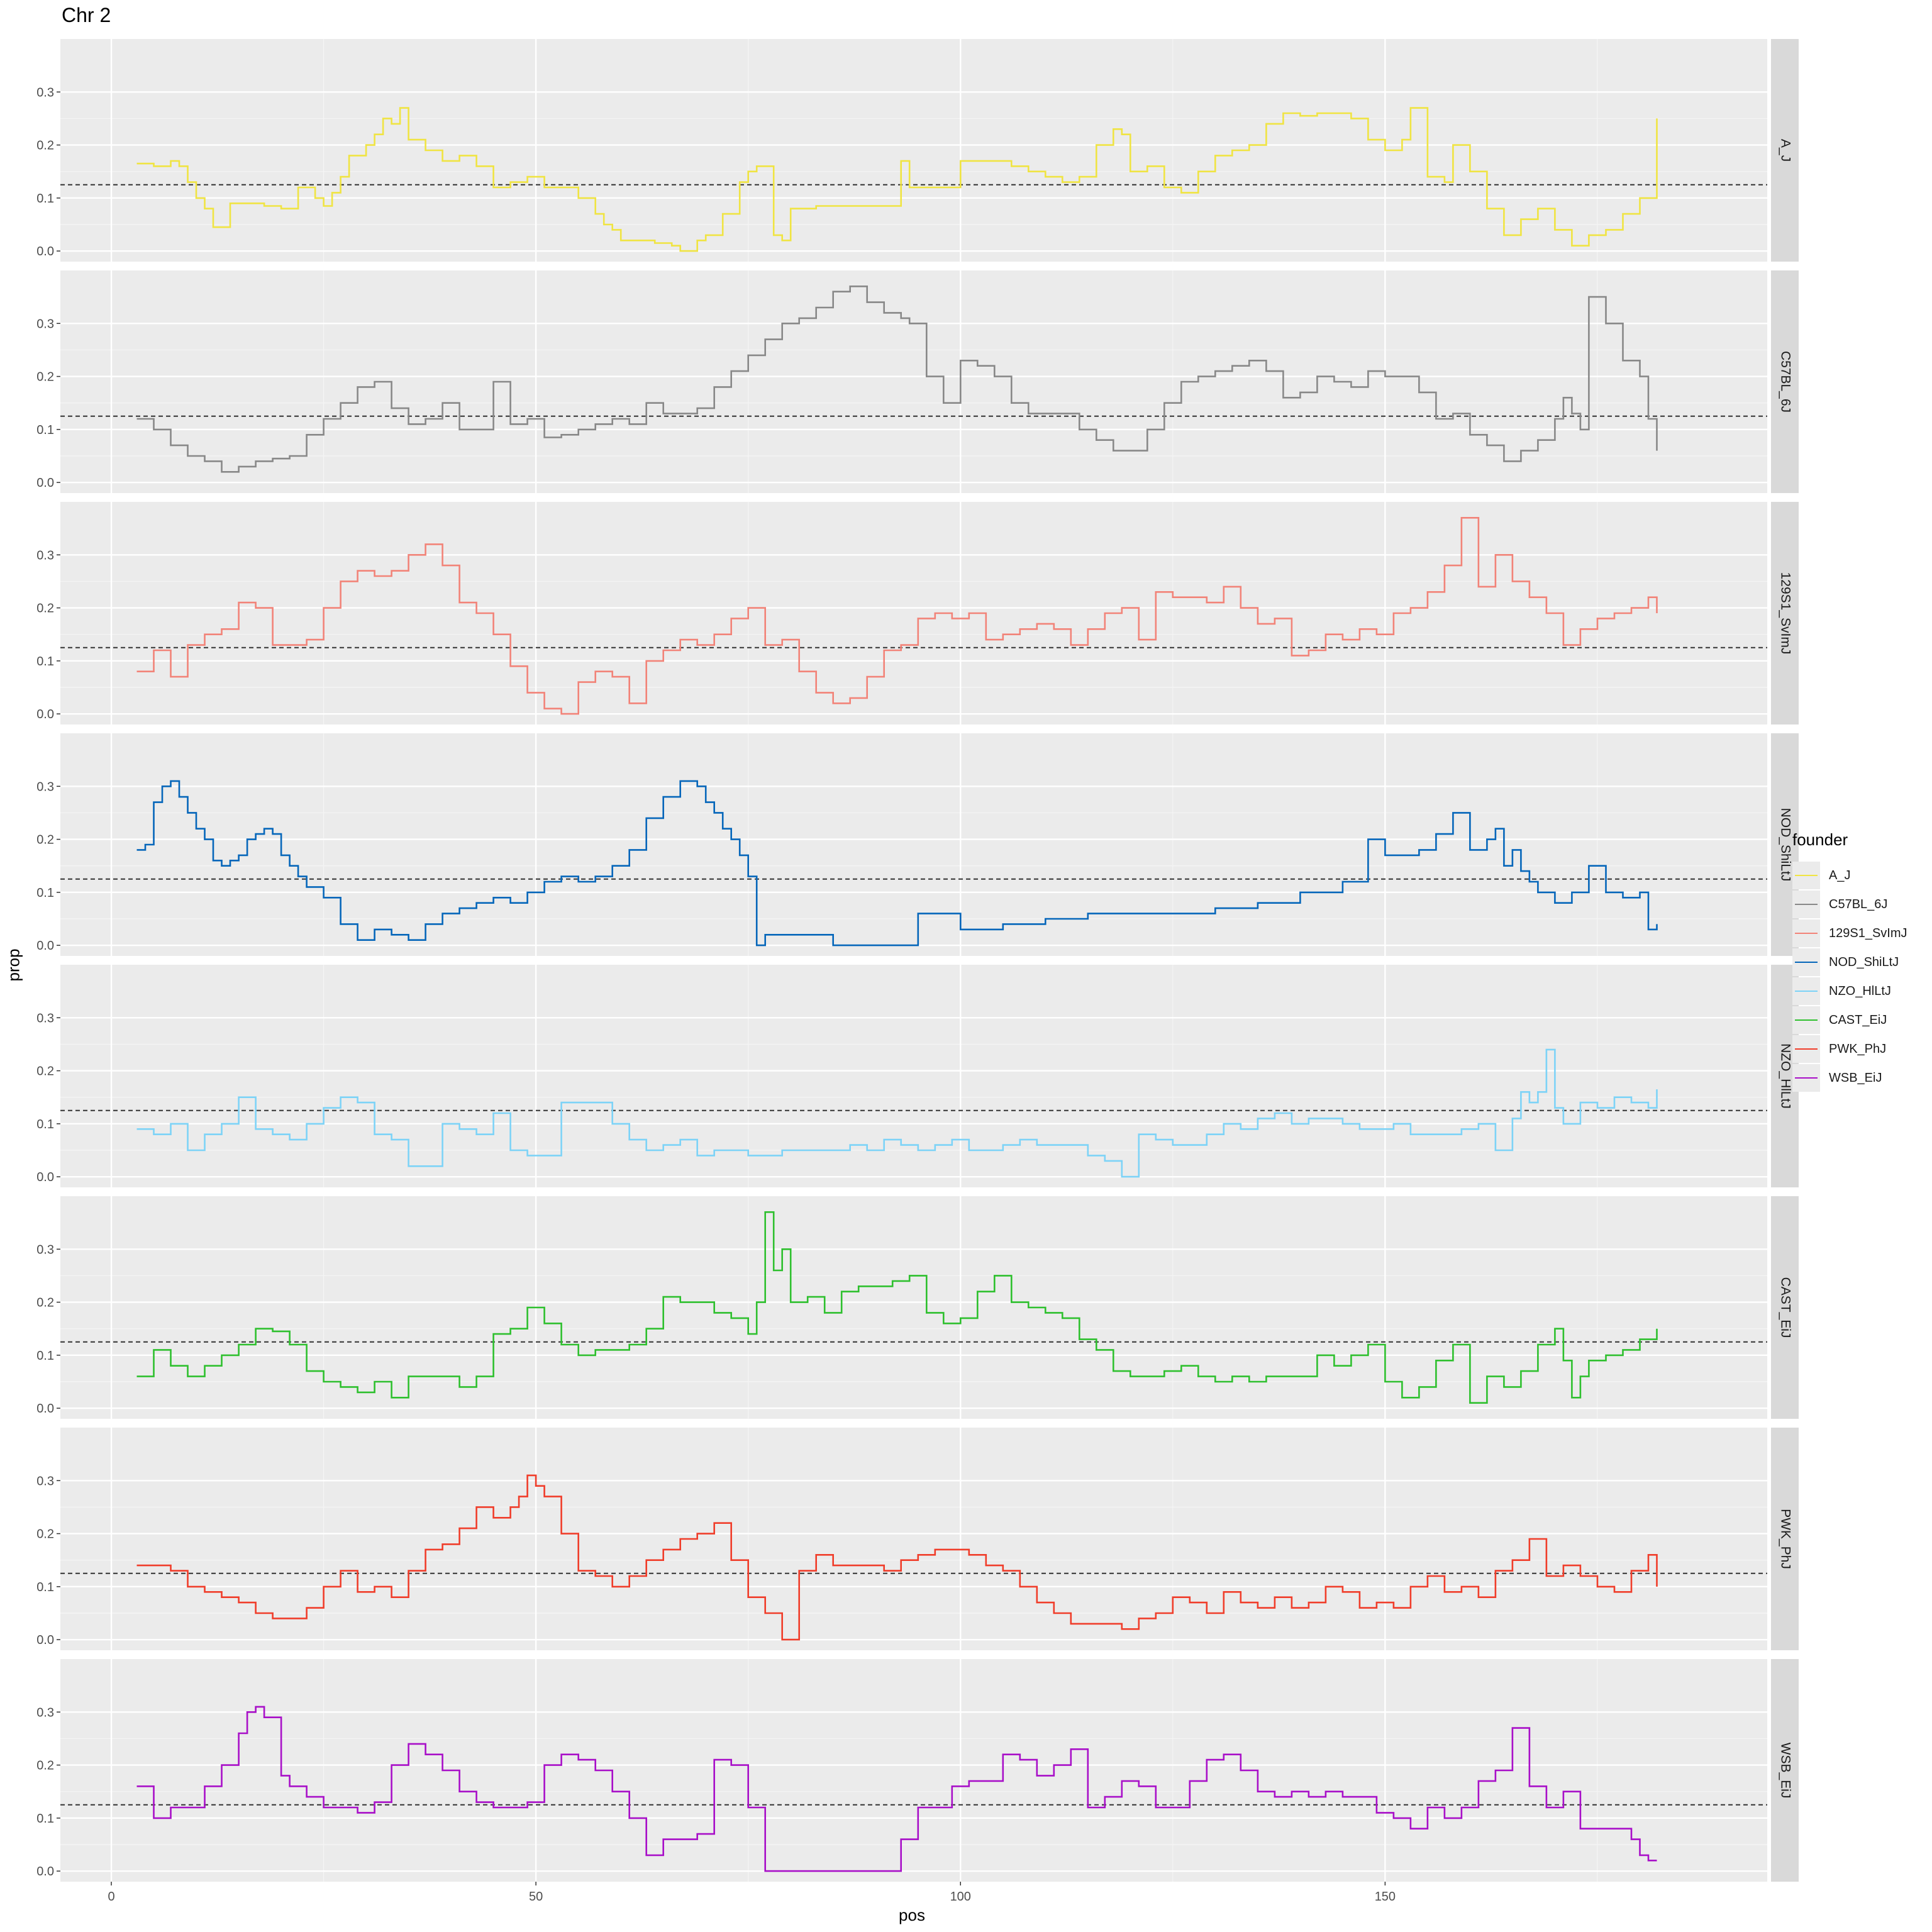 Image resolution: width=1932 pixels, height=1932 pixels. I want to click on facet-panel-CAST_EiJ: 0.0 0.1 0.2 0.3 CAST_EiJ, so click(917, 1307).